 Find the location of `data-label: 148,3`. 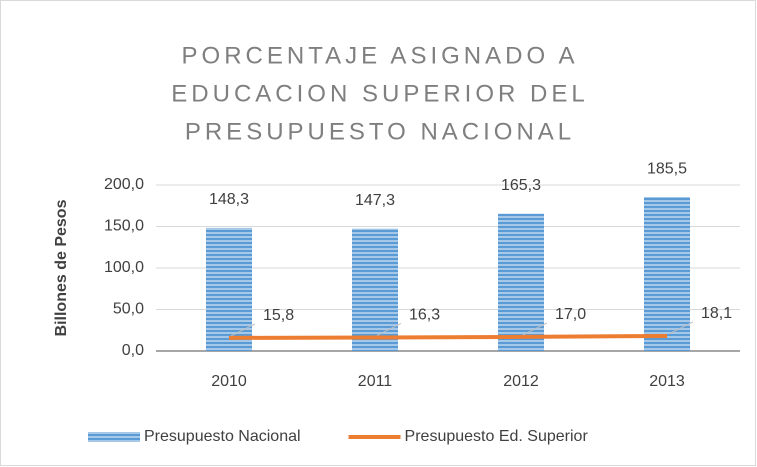

data-label: 148,3 is located at coordinates (229, 199).